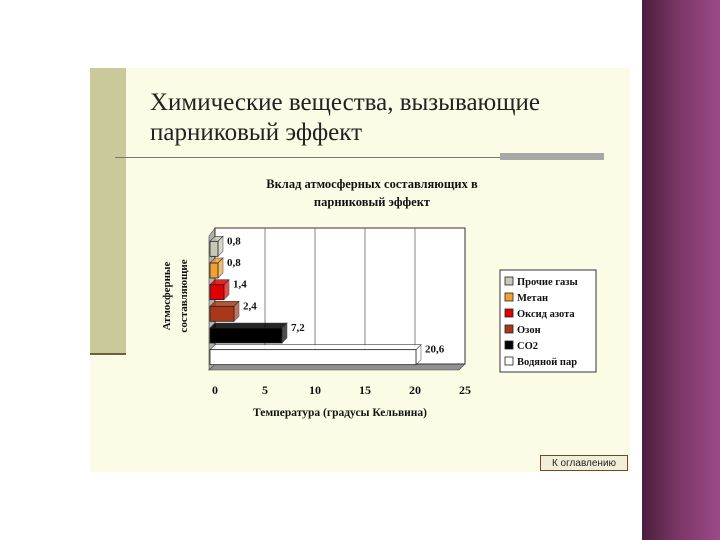 This screenshot has width=720, height=540. Describe the element at coordinates (527, 346) in the screenshot. I see `legend-label: CO2` at that location.